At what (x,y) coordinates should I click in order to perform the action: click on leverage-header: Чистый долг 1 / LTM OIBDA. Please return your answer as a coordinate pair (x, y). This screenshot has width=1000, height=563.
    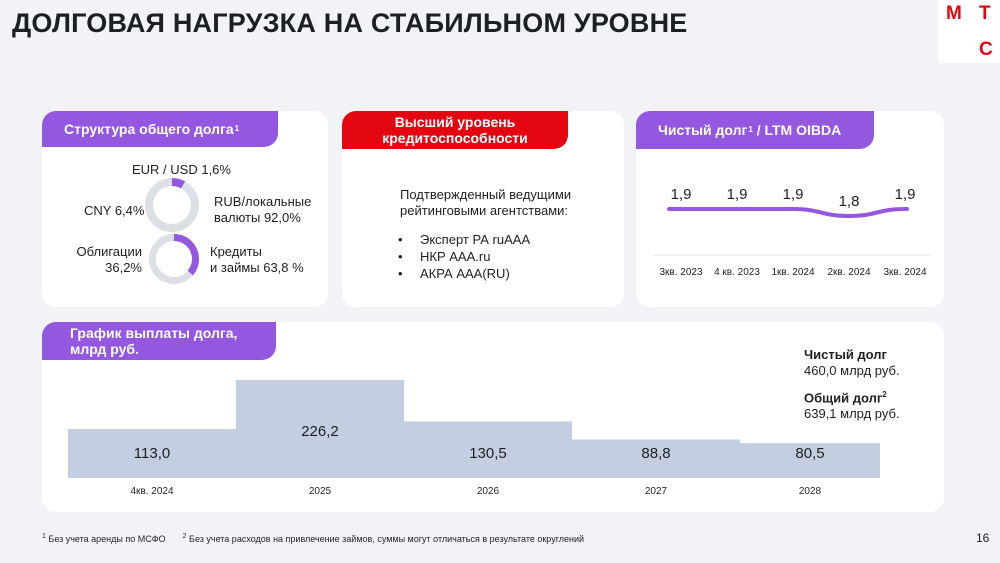
    Looking at the image, I should click on (755, 130).